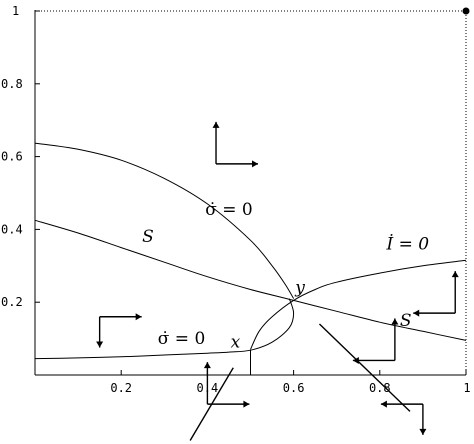  Describe the element at coordinates (383, 404) in the screenshot. I see `flow-arrow-5-horizontal-head` at that location.